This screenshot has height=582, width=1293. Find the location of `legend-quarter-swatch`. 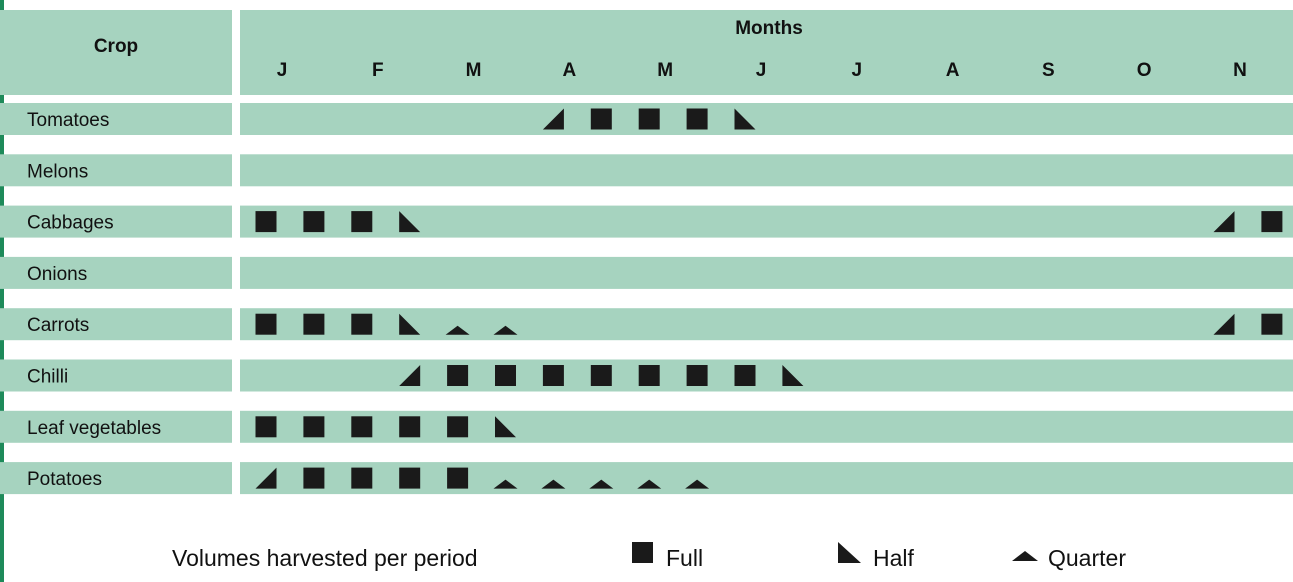

legend-quarter-swatch is located at coordinates (1025, 556).